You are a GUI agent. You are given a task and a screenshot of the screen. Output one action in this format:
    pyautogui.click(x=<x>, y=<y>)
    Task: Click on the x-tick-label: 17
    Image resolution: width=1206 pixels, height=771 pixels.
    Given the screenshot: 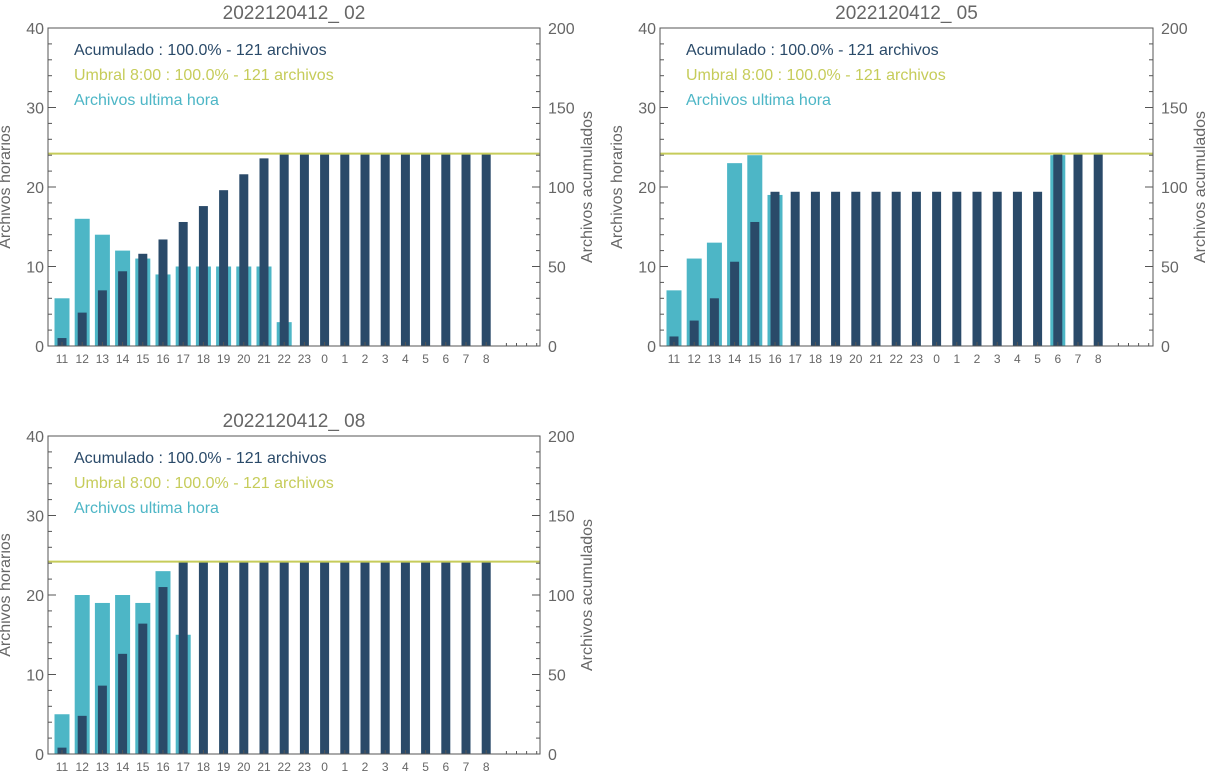 What is the action you would take?
    pyautogui.click(x=796, y=359)
    